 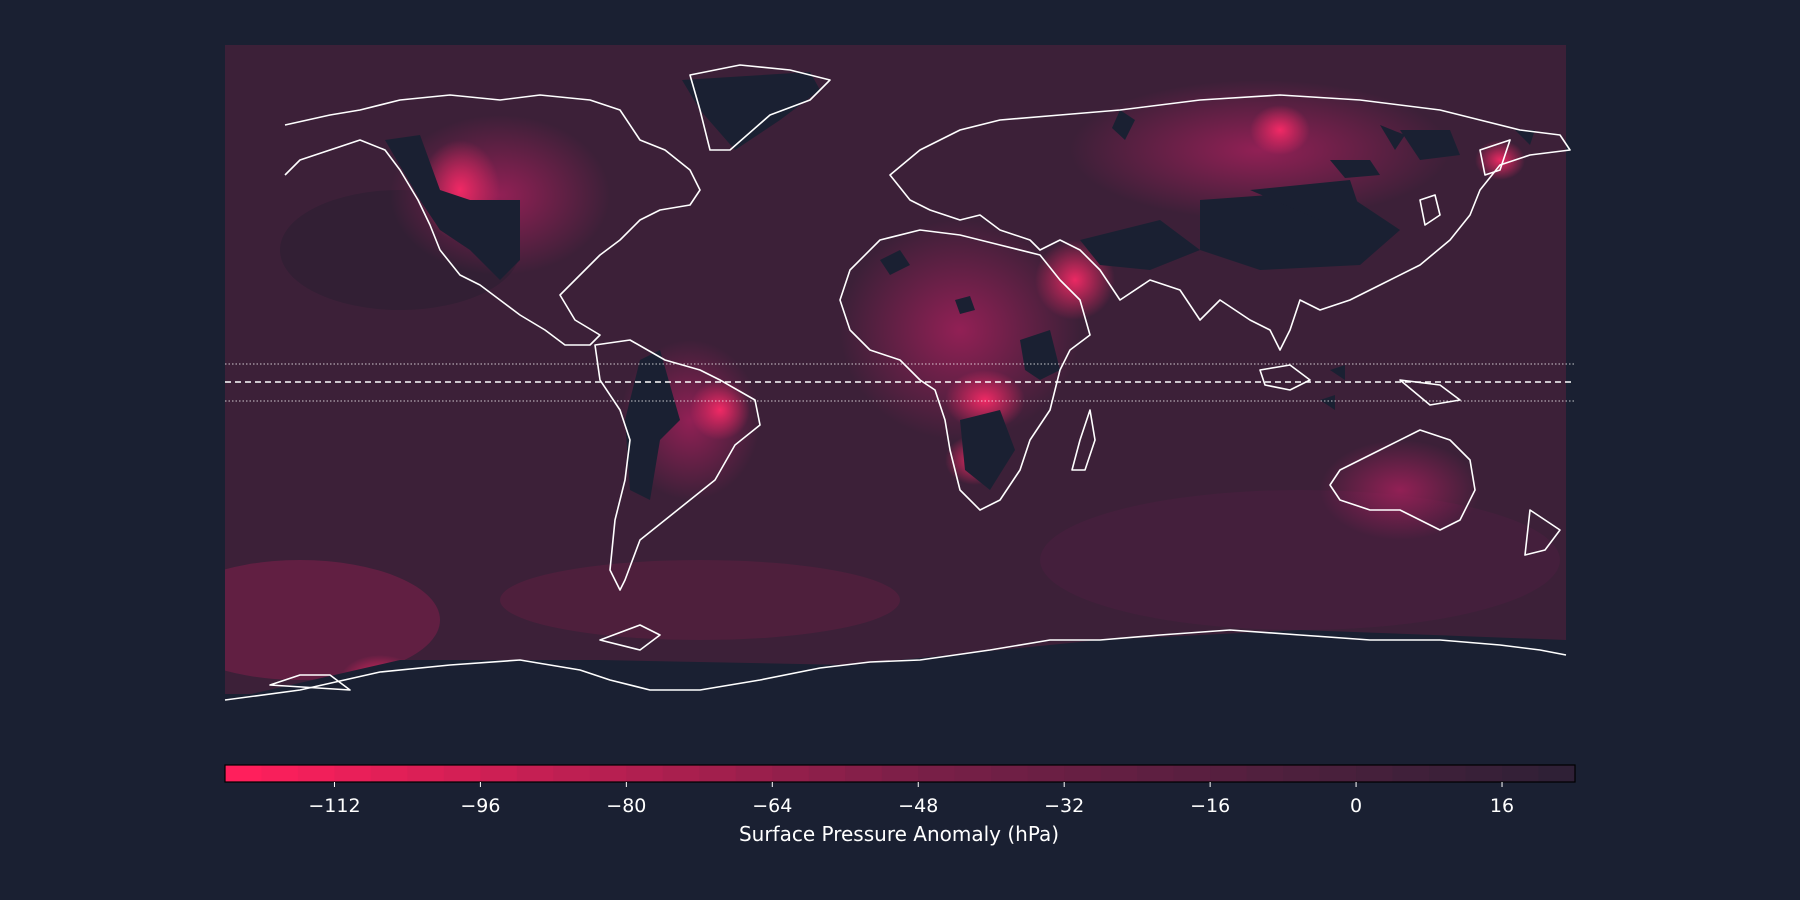 What do you see at coordinates (1502, 806) in the screenshot?
I see `colorbar-tick-label: 16` at bounding box center [1502, 806].